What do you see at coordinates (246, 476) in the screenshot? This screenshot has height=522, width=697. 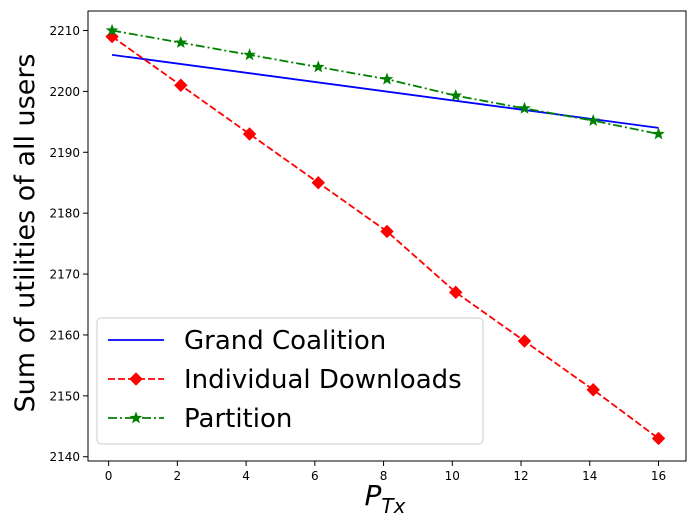 I see `x-tick-label: 4` at bounding box center [246, 476].